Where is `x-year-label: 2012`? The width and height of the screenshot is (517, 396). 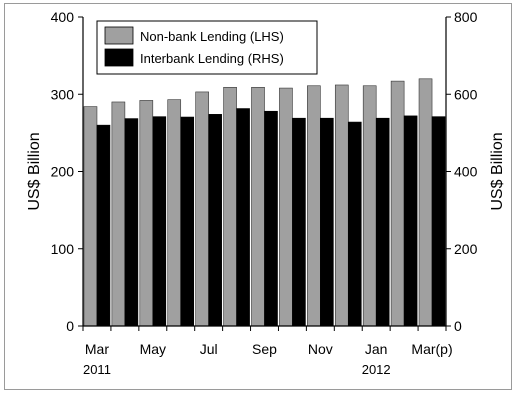
x-year-label: 2012 is located at coordinates (376, 369).